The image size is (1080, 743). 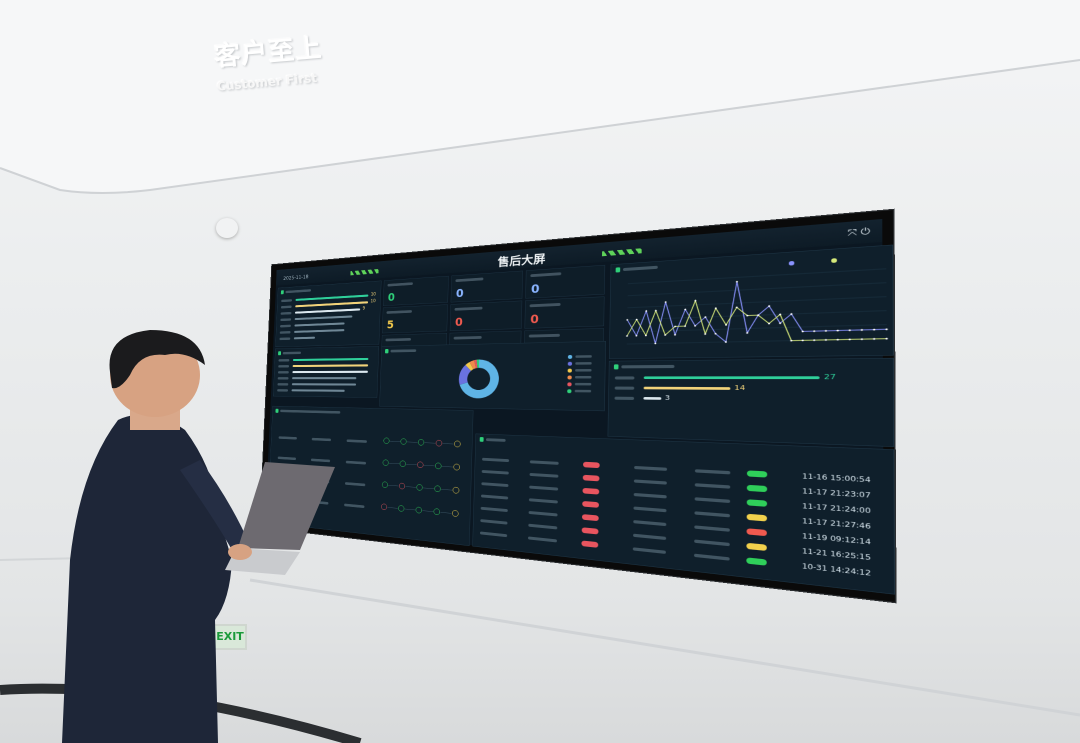 I want to click on smoke-detector, so click(x=227, y=228).